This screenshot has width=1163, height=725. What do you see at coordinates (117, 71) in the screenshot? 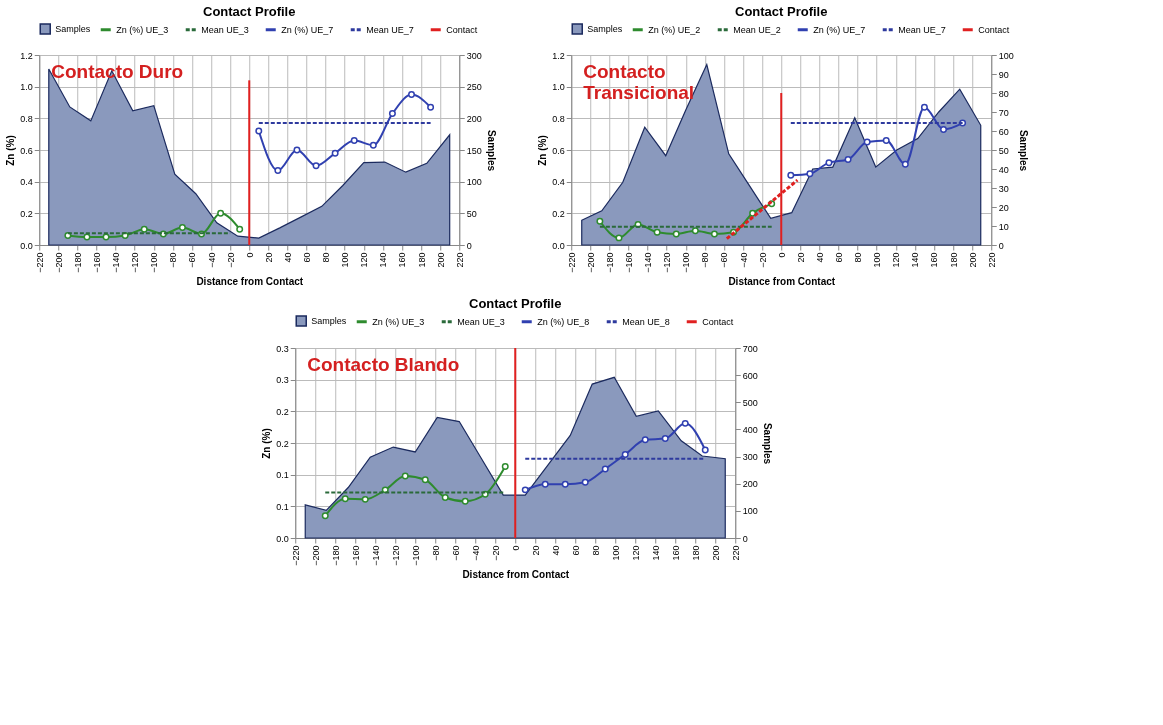
I see `annotation: Contacto Duro` at bounding box center [117, 71].